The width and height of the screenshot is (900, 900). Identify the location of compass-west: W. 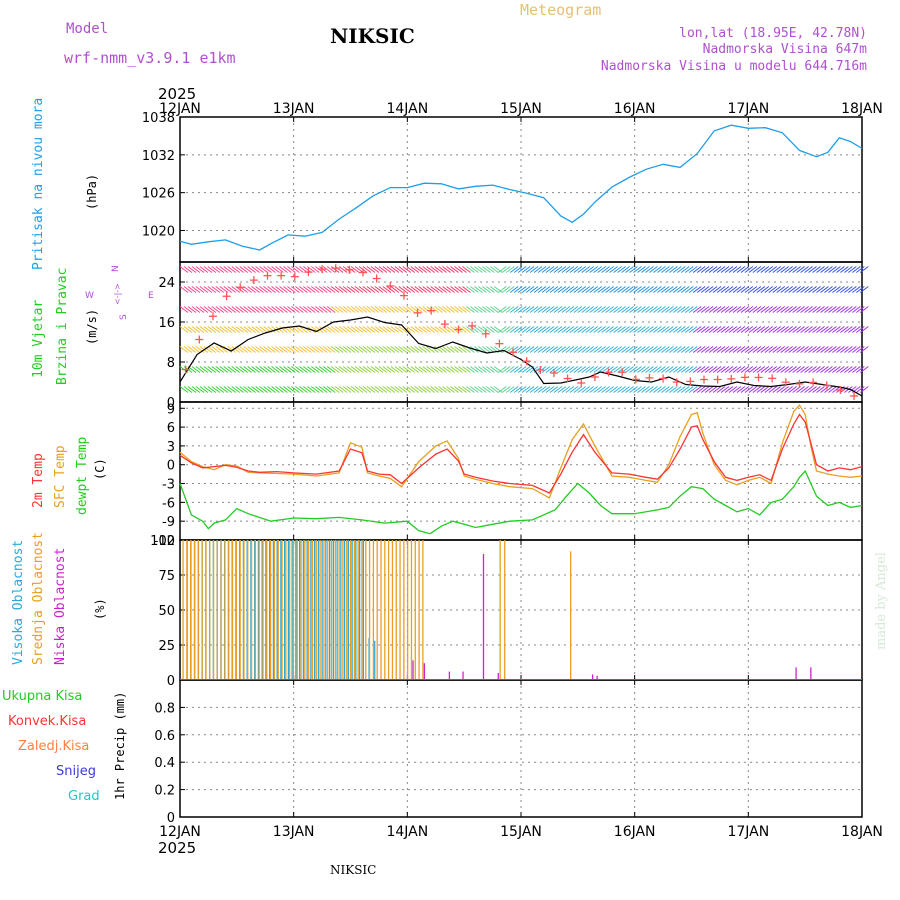
(89, 296).